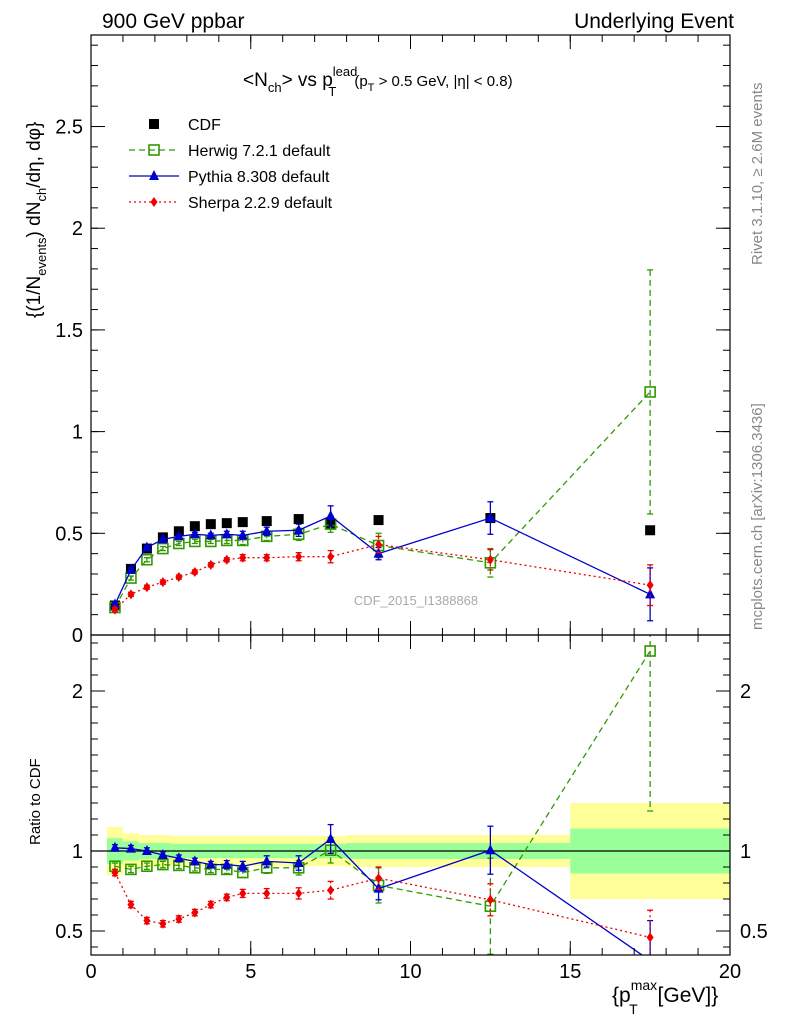  What do you see at coordinates (77, 692) in the screenshot?
I see `ratio-ytick-label-left: 2` at bounding box center [77, 692].